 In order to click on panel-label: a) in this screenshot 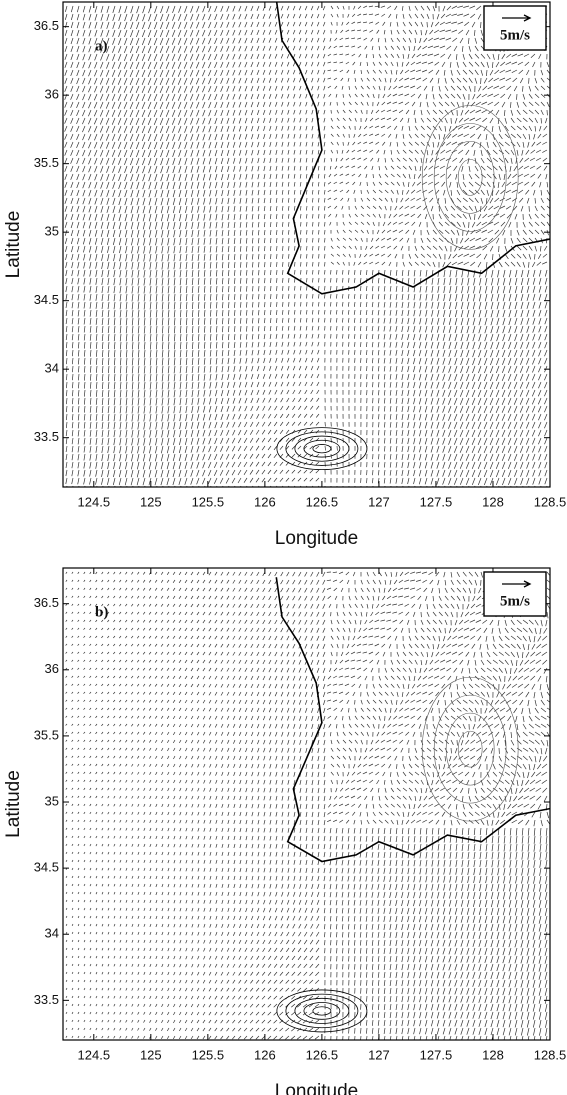, I will do `click(101, 46)`.